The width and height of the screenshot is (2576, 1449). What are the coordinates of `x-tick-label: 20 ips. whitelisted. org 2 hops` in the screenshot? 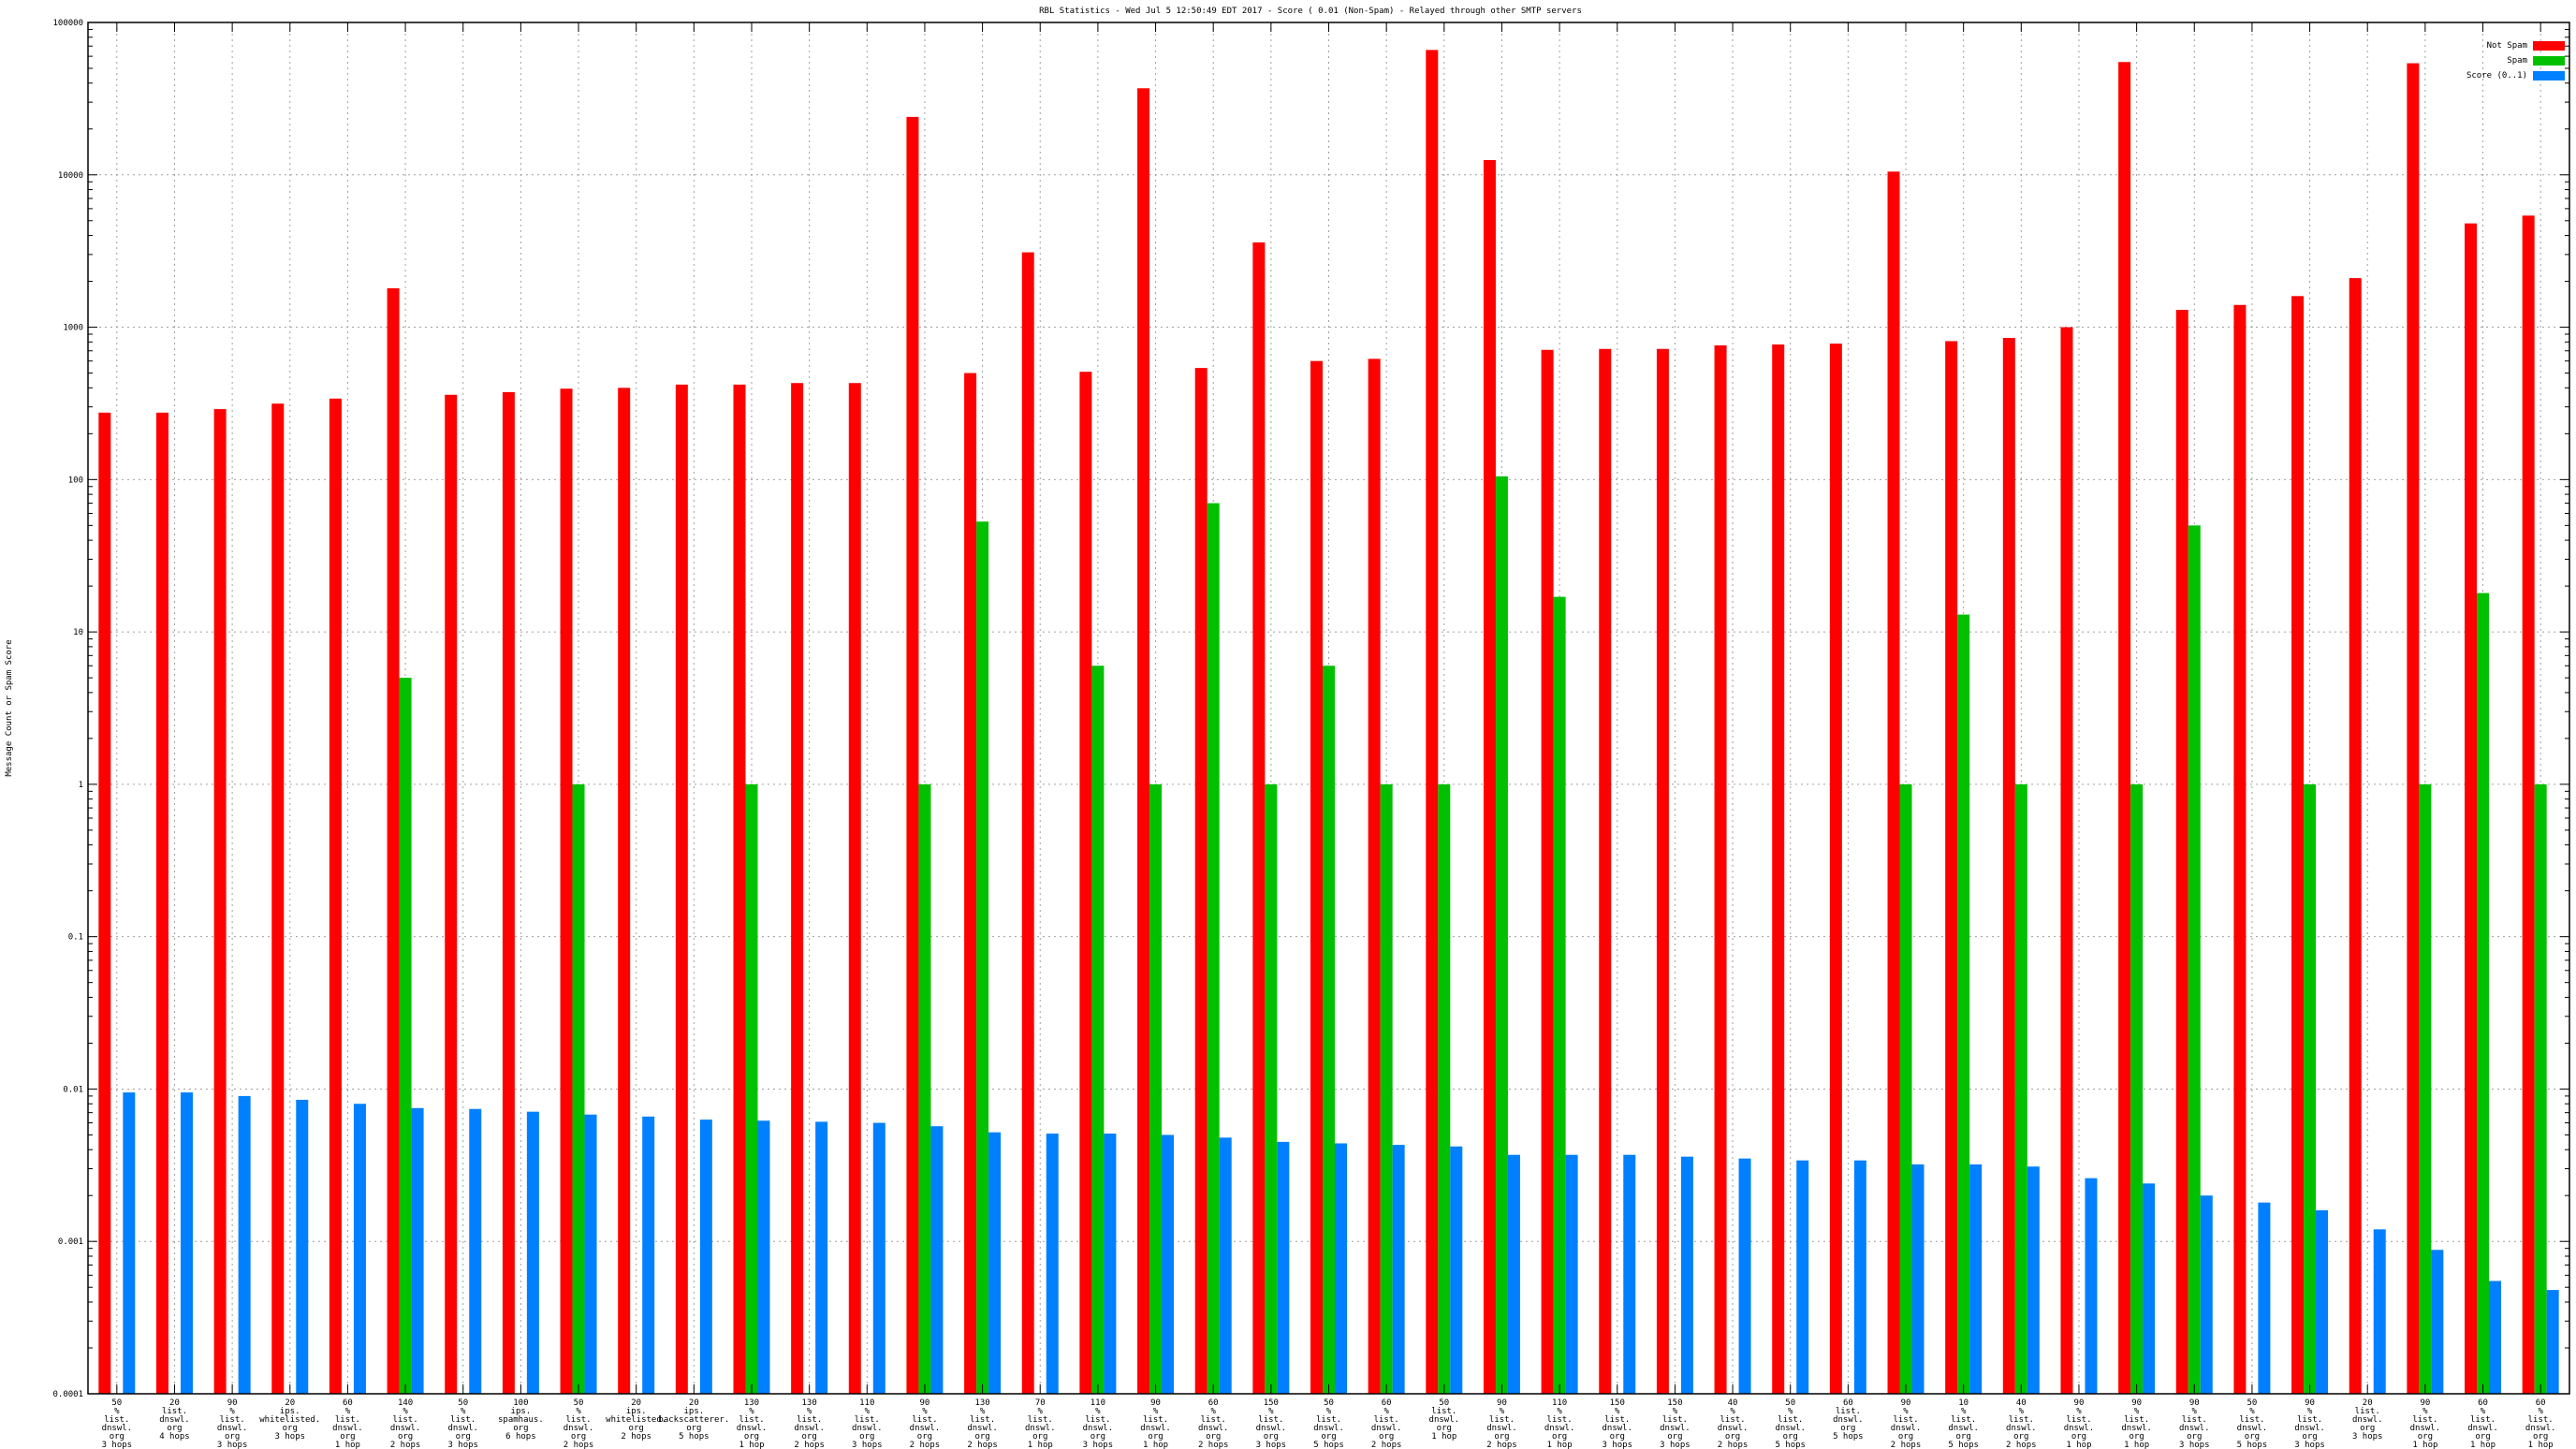 It's located at (636, 1420).